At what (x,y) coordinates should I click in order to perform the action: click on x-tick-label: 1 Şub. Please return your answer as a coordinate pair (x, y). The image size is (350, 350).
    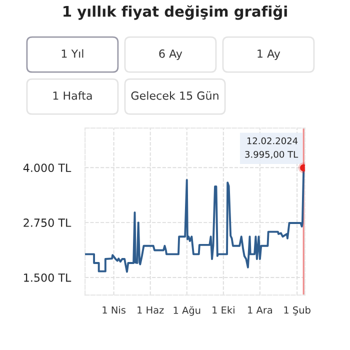
    Looking at the image, I should click on (297, 311).